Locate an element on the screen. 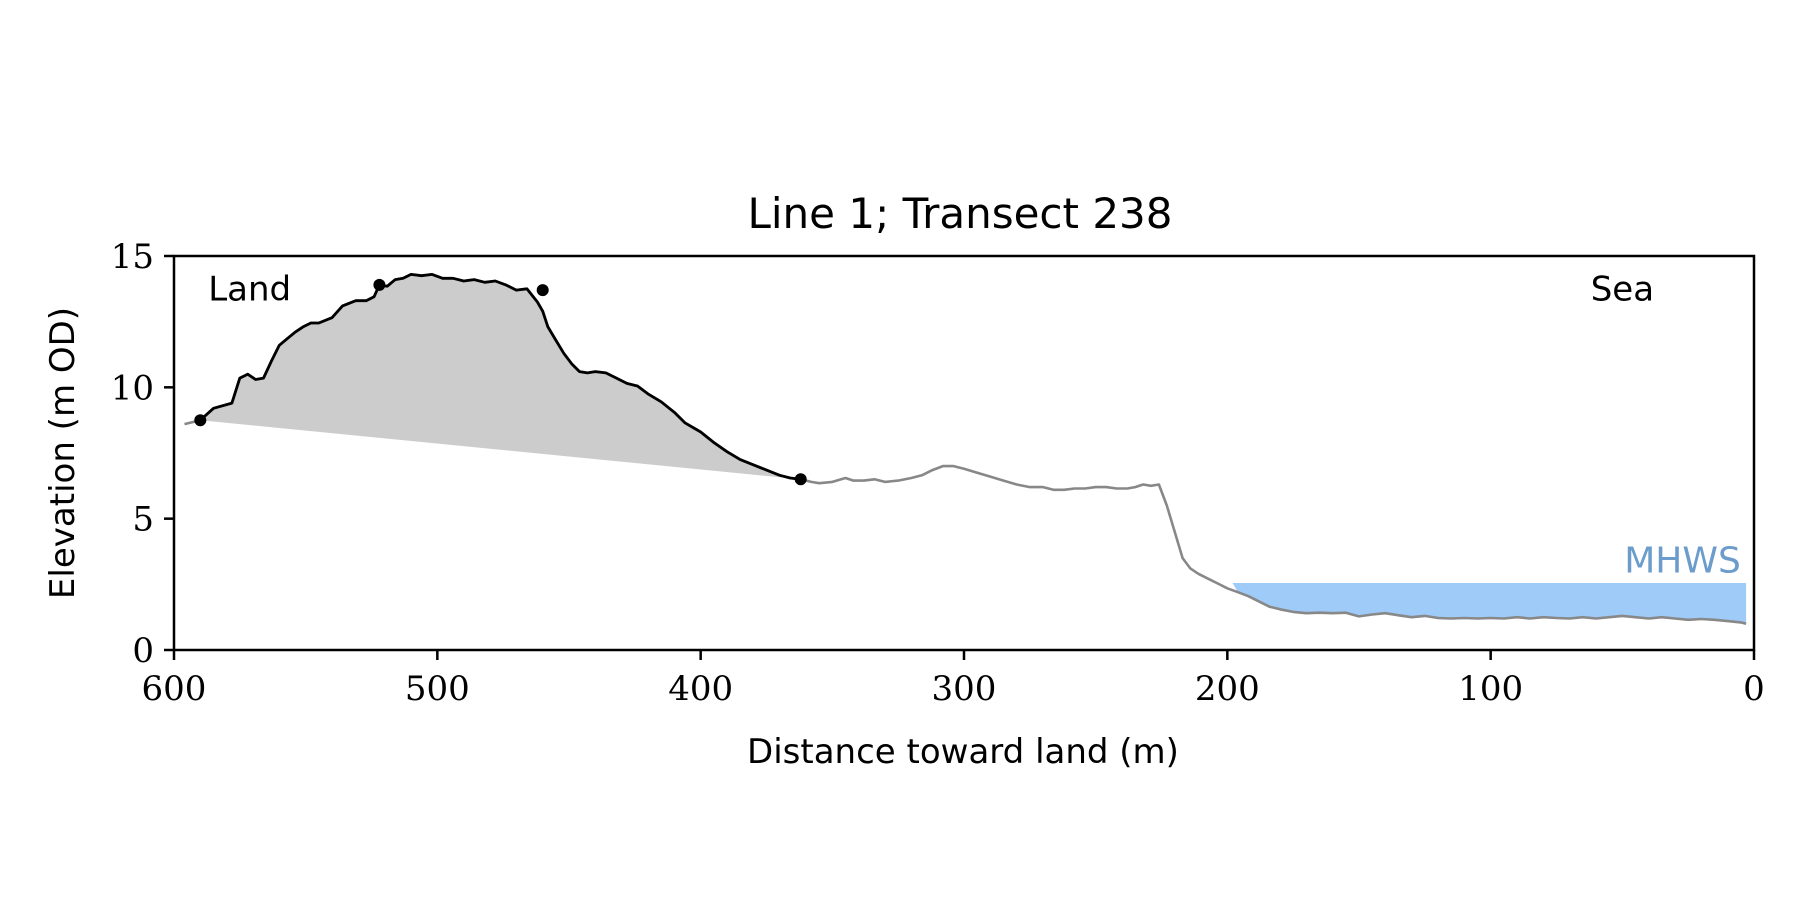 This screenshot has width=1800, height=900. x-axis: 600 500 400 300 200 100 0 is located at coordinates (953, 679).